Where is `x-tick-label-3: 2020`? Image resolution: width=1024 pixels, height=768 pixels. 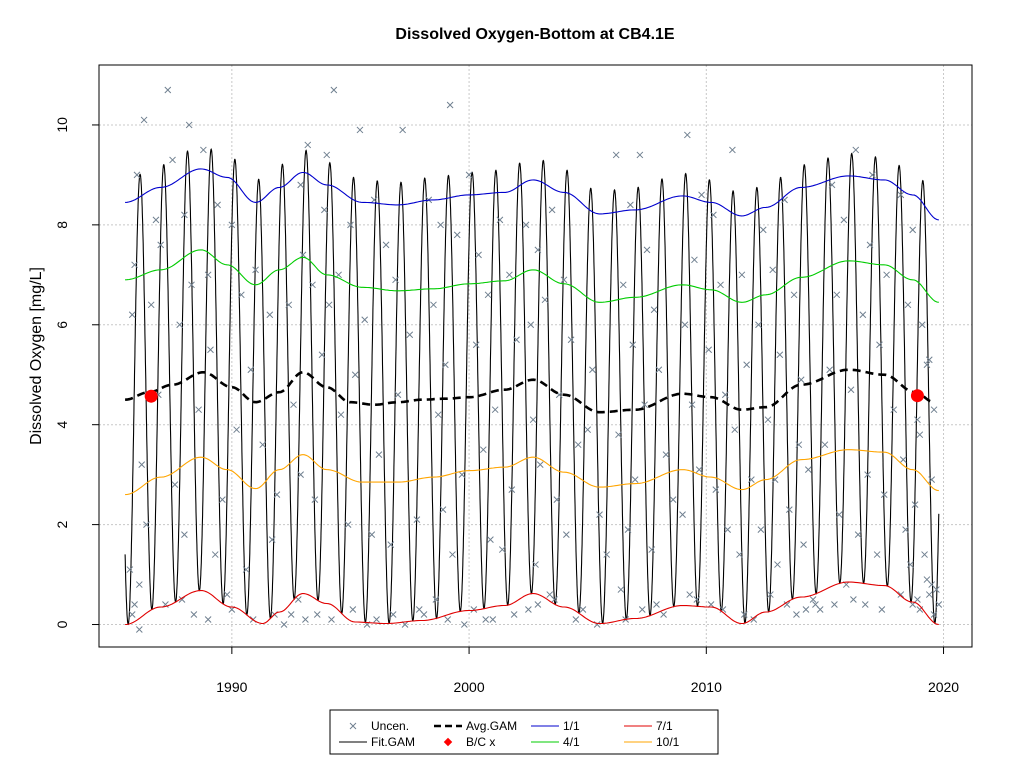 x-tick-label-3: 2020 is located at coordinates (943, 687).